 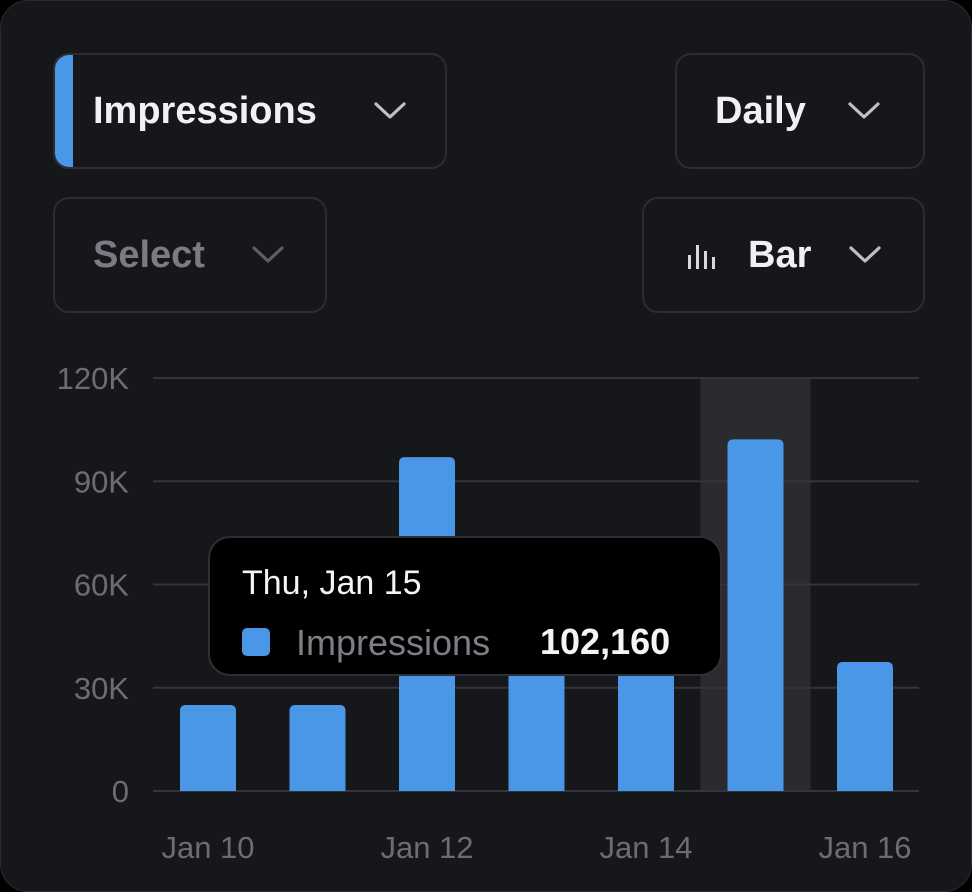 I want to click on tooltip-series-swatch, so click(x=256, y=642).